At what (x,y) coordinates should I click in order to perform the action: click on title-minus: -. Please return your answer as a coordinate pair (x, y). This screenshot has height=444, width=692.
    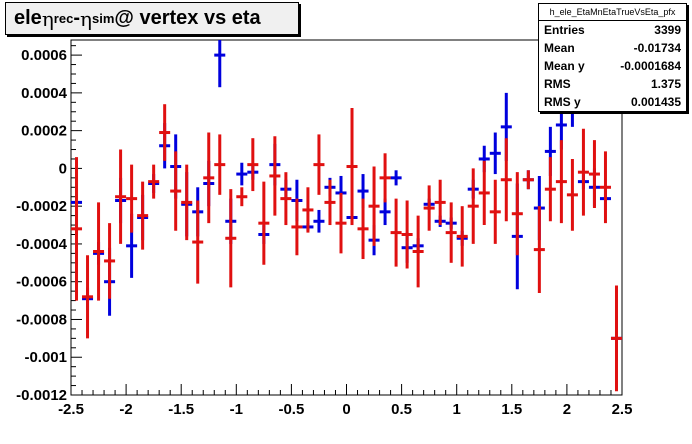
    Looking at the image, I should click on (76, 18).